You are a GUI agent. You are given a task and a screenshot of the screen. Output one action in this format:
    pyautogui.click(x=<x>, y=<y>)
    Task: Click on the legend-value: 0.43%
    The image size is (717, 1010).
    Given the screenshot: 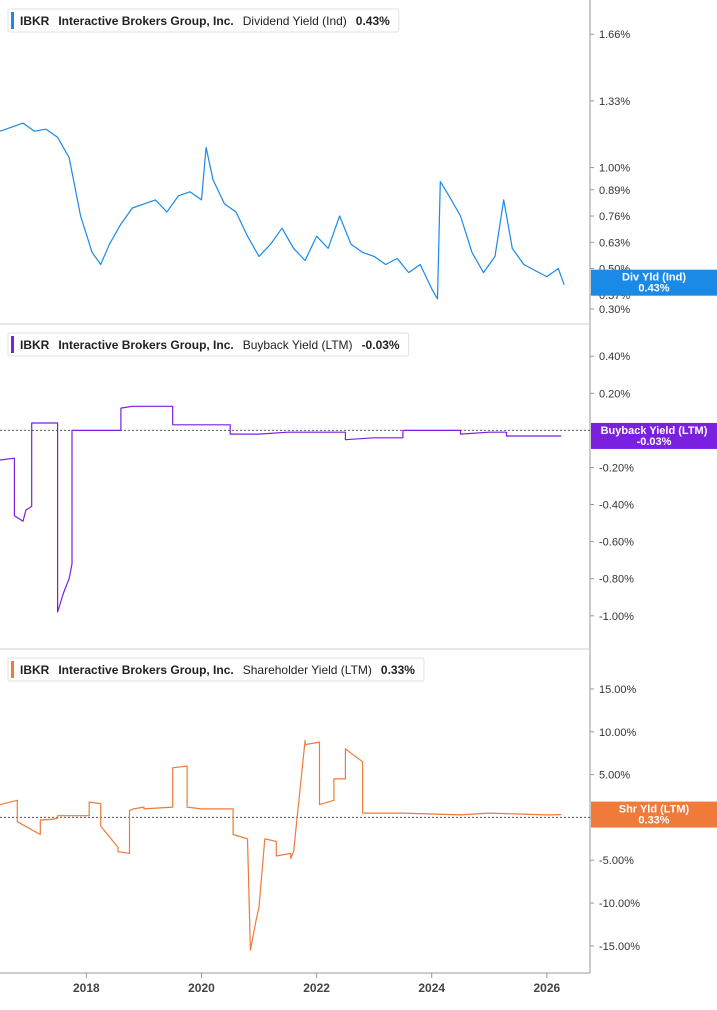 What is the action you would take?
    pyautogui.click(x=373, y=21)
    